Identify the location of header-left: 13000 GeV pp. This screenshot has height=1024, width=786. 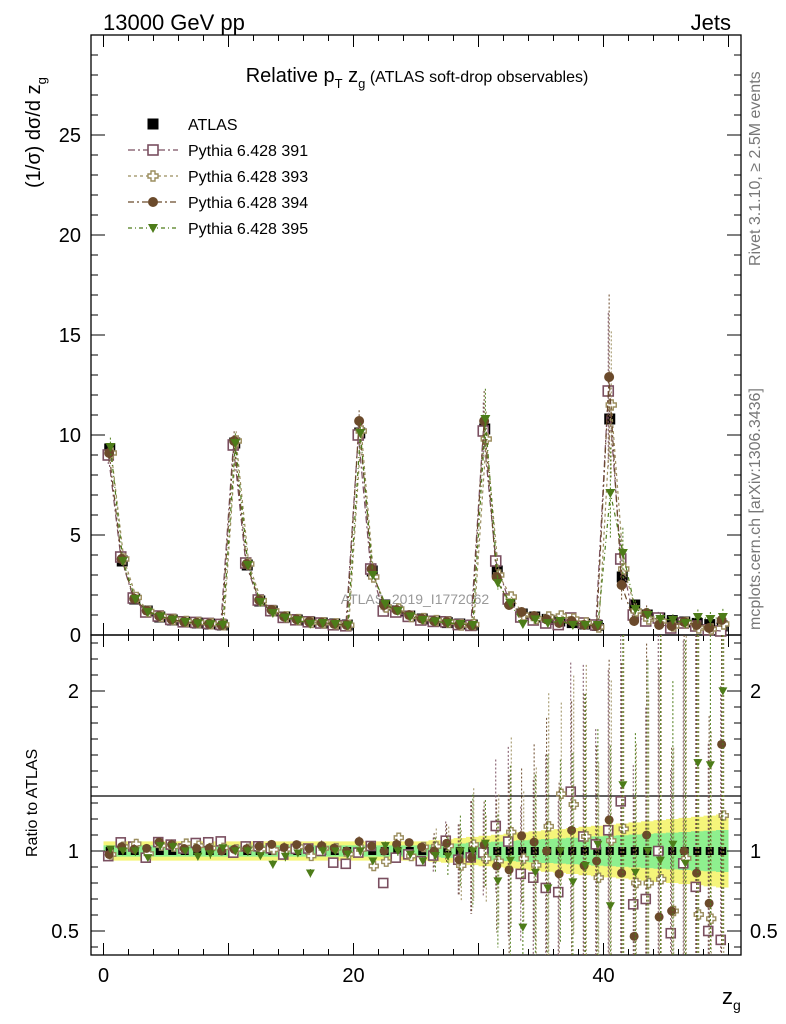
(174, 22).